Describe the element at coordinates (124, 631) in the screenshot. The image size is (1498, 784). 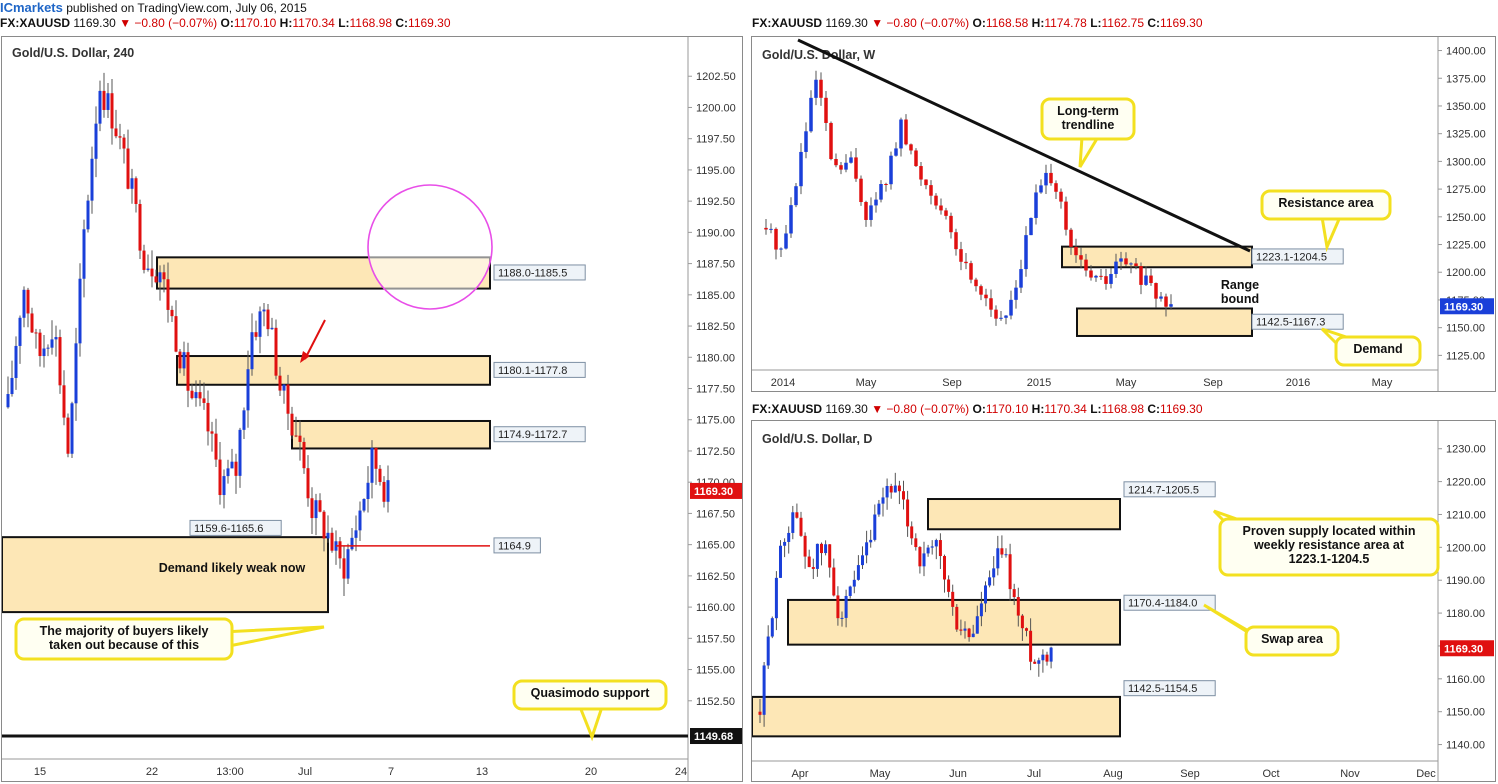
I see `buyers-callout: The majority of buyers likely` at that location.